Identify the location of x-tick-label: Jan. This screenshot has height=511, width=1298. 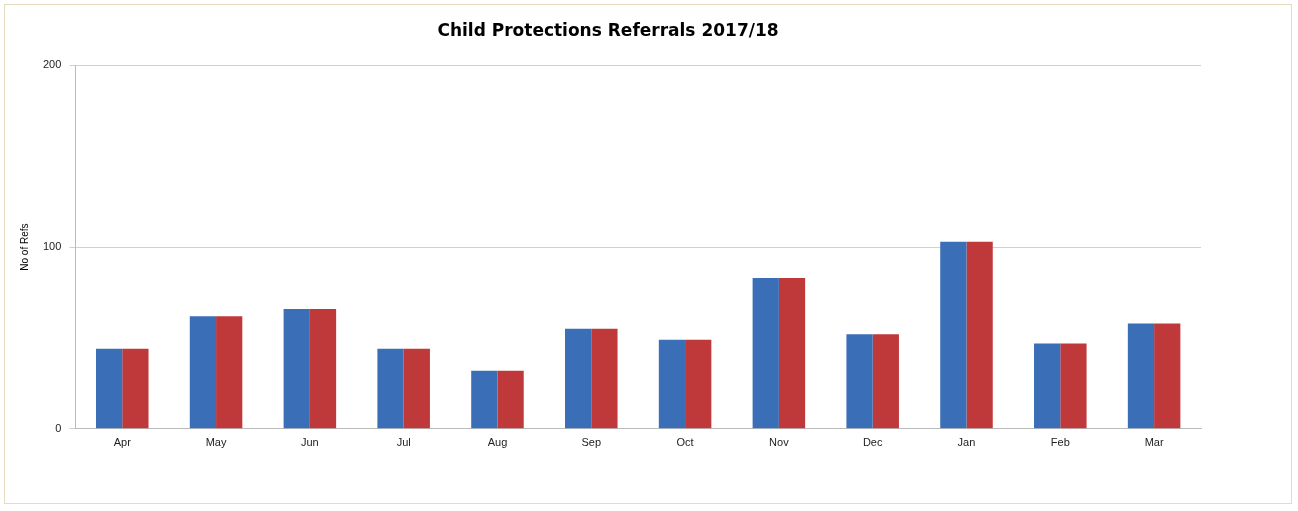
(966, 442).